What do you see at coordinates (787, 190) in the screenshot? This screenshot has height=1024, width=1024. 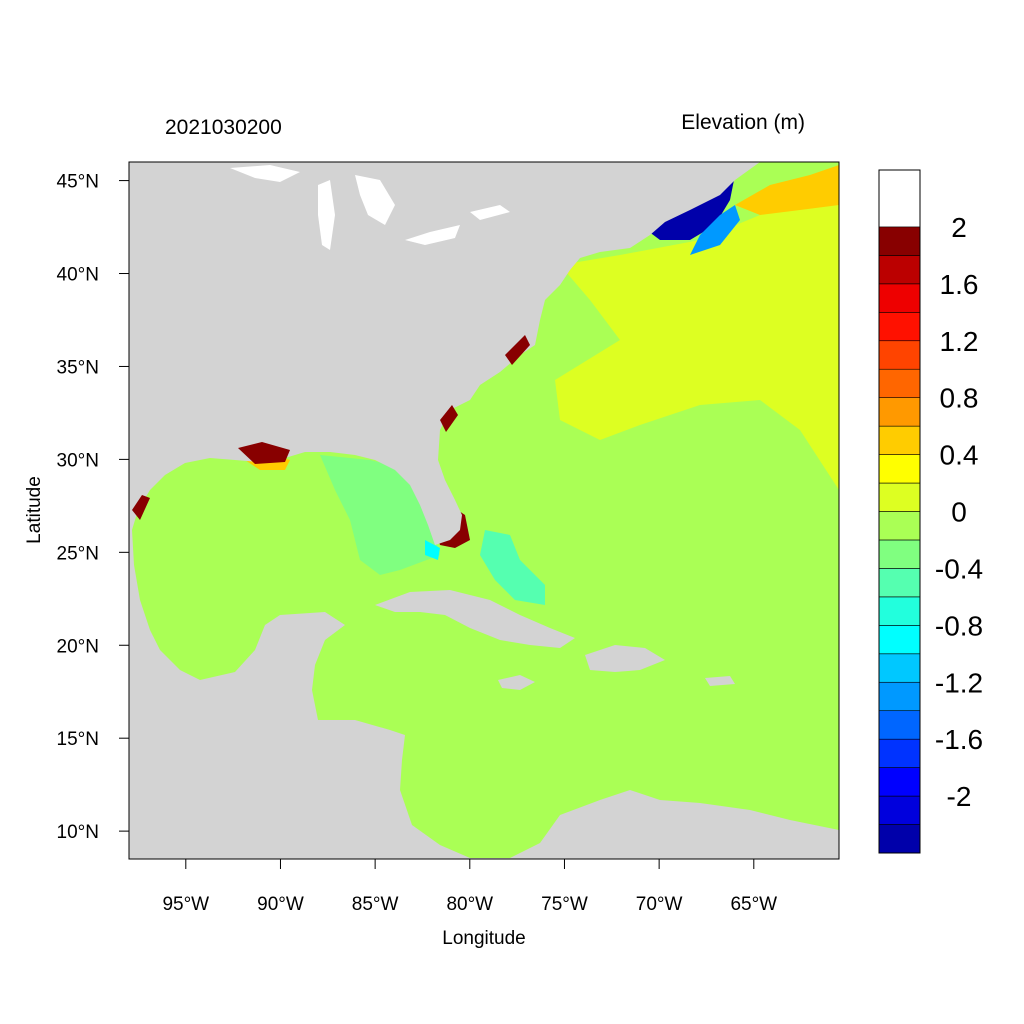 I see `elevation-zone-nova-scotia` at bounding box center [787, 190].